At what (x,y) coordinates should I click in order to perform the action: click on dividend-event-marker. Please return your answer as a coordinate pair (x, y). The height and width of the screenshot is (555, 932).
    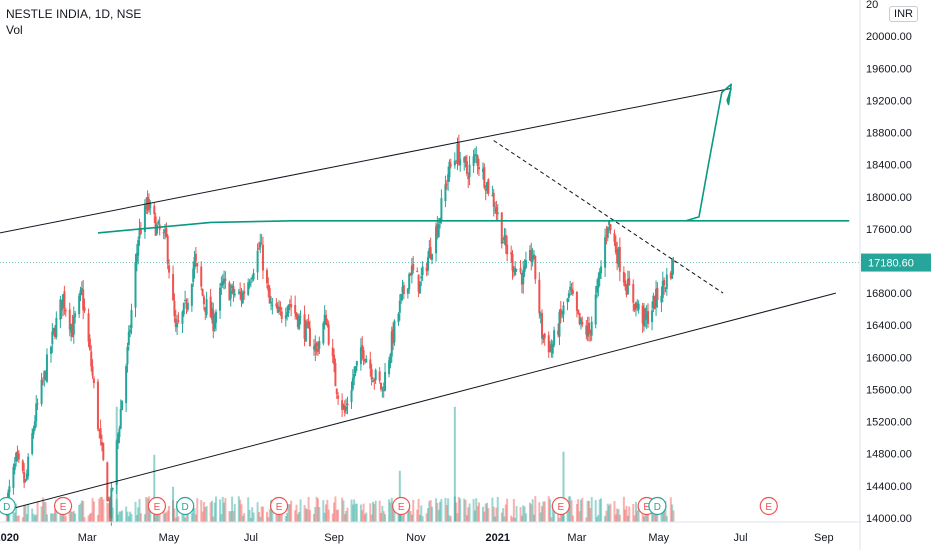
    Looking at the image, I should click on (8, 506).